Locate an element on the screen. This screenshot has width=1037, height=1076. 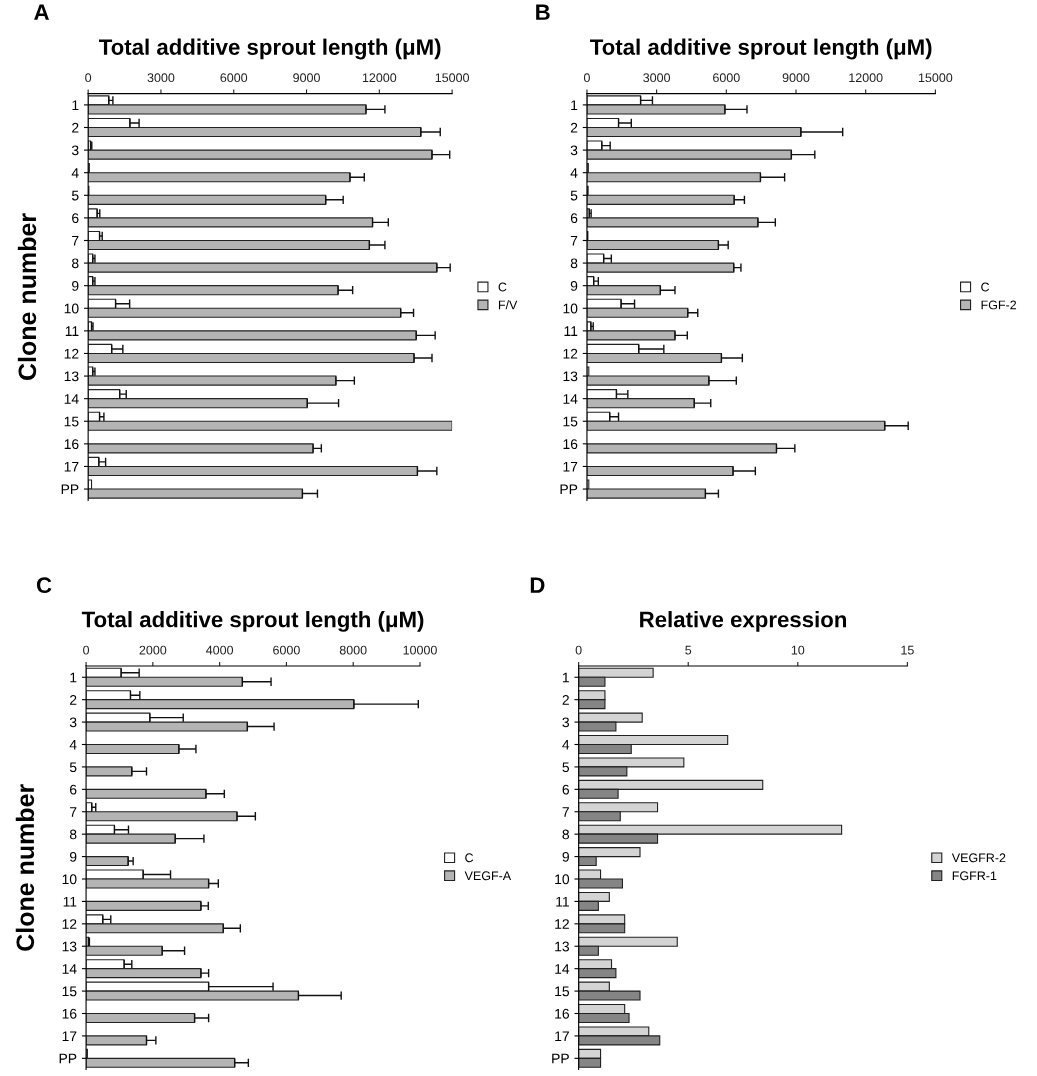
legend-label: FGFR-1 is located at coordinates (974, 876).